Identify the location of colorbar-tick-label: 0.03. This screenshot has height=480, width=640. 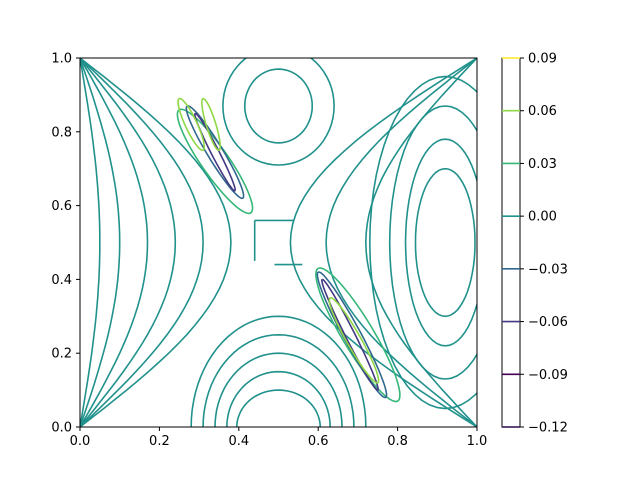
(542, 164).